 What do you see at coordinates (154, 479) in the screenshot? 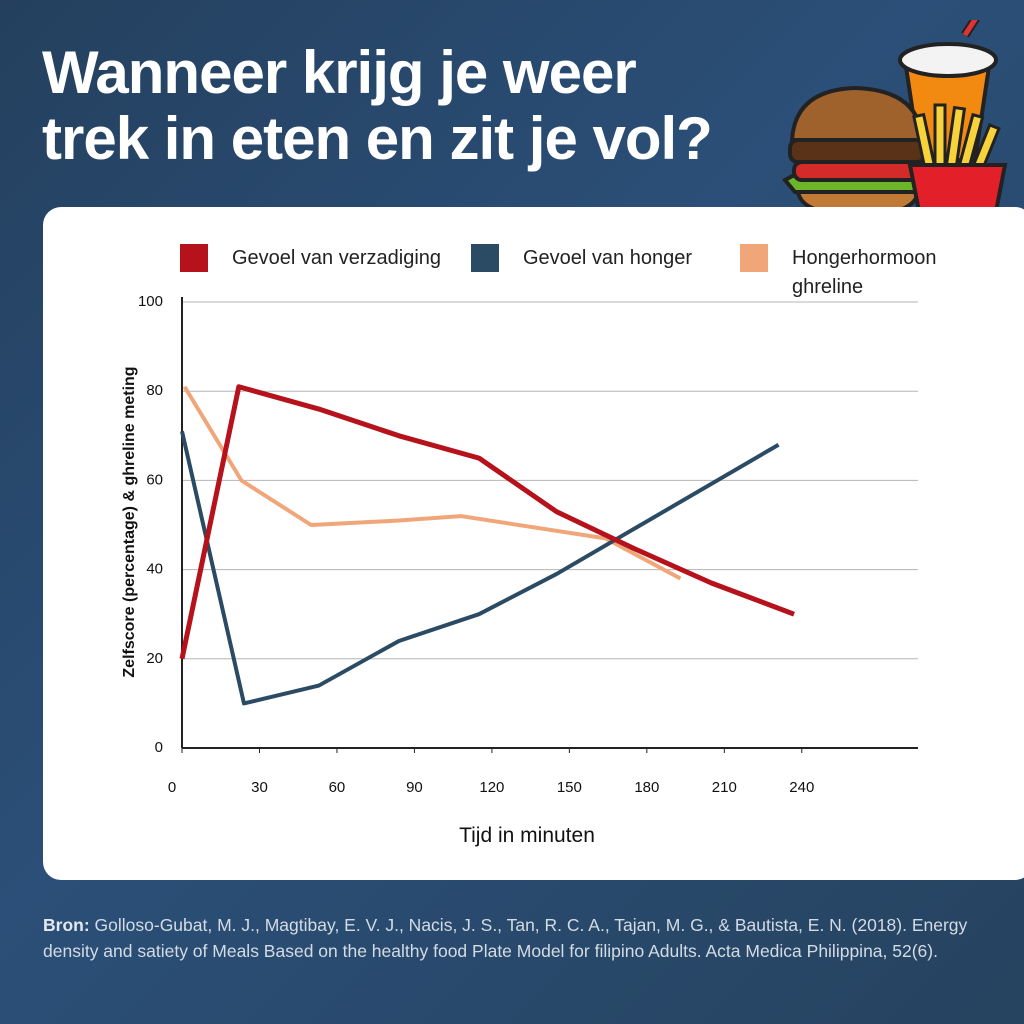
I see `y-tick-label: 60` at bounding box center [154, 479].